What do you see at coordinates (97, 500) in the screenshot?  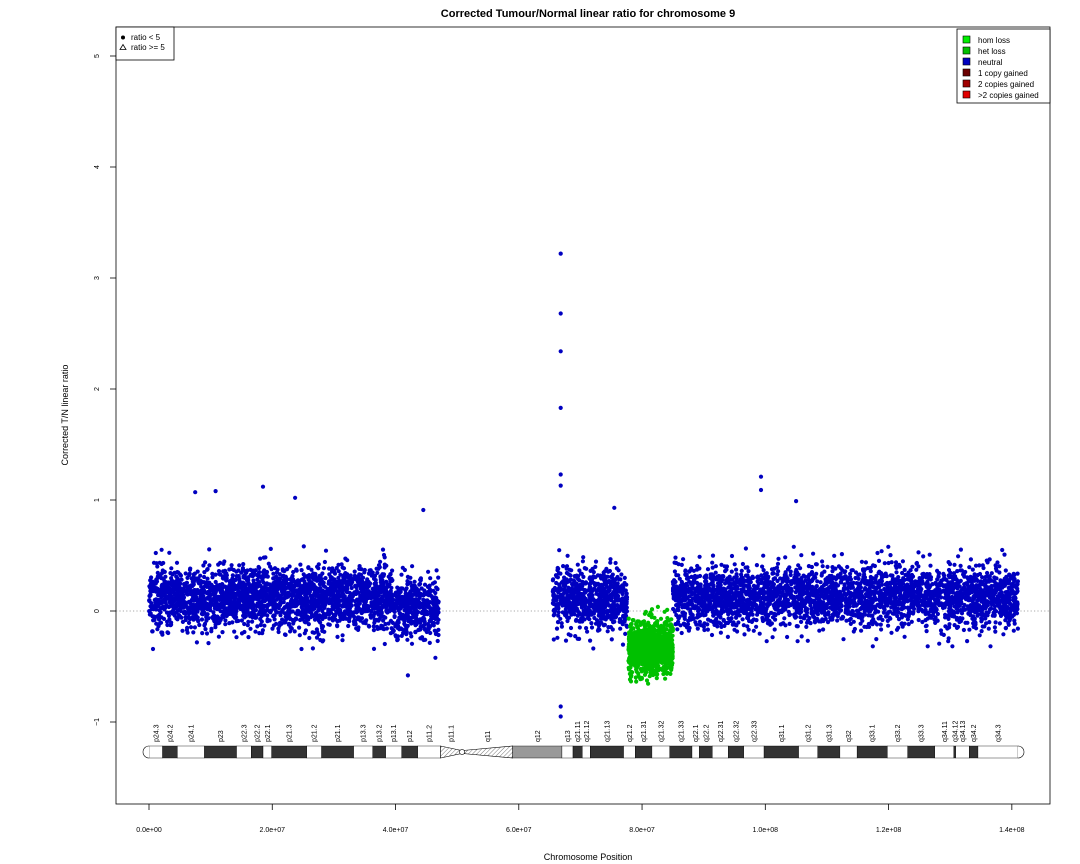 I see `y-tick-label: 1` at bounding box center [97, 500].